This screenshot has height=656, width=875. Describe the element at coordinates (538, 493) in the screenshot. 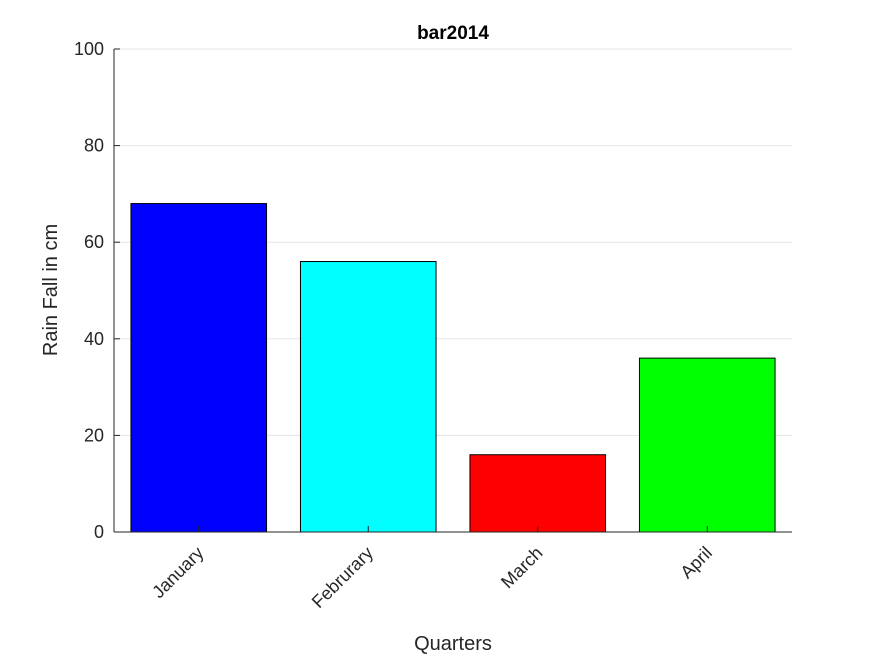

I see `bar-march` at that location.